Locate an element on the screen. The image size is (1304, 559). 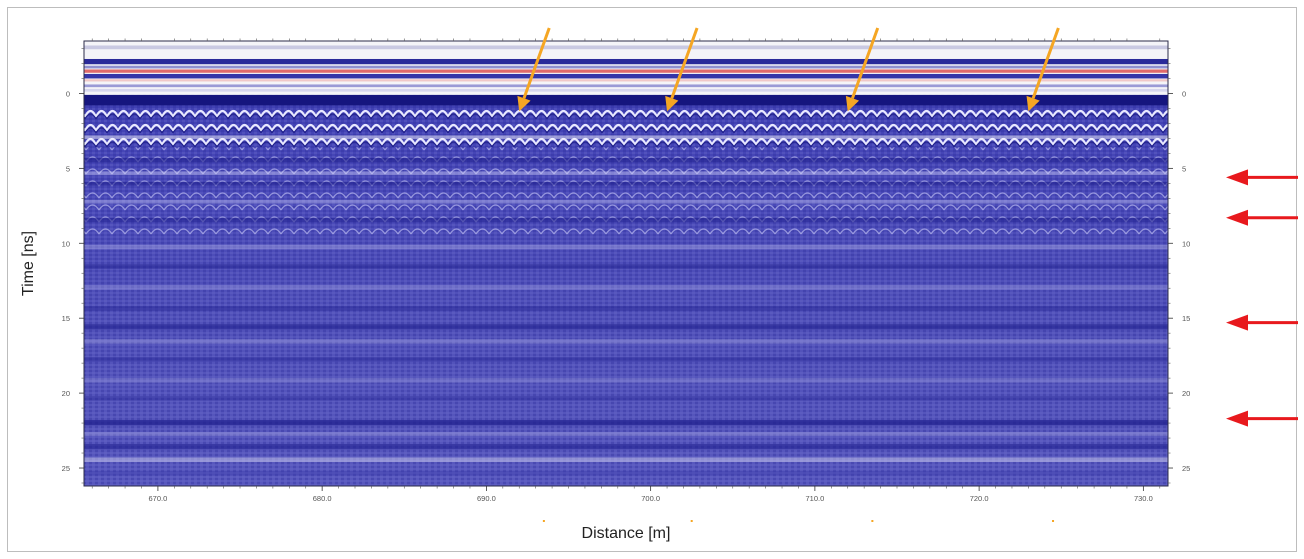
y-tick-label-left: 15 is located at coordinates (66, 318).